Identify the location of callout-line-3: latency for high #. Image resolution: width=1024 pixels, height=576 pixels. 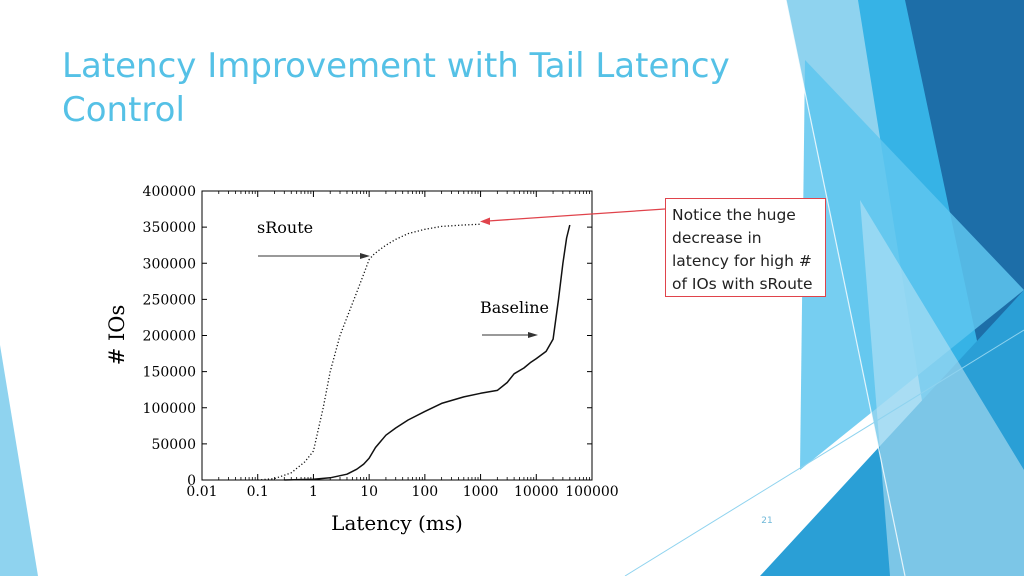
(742, 261).